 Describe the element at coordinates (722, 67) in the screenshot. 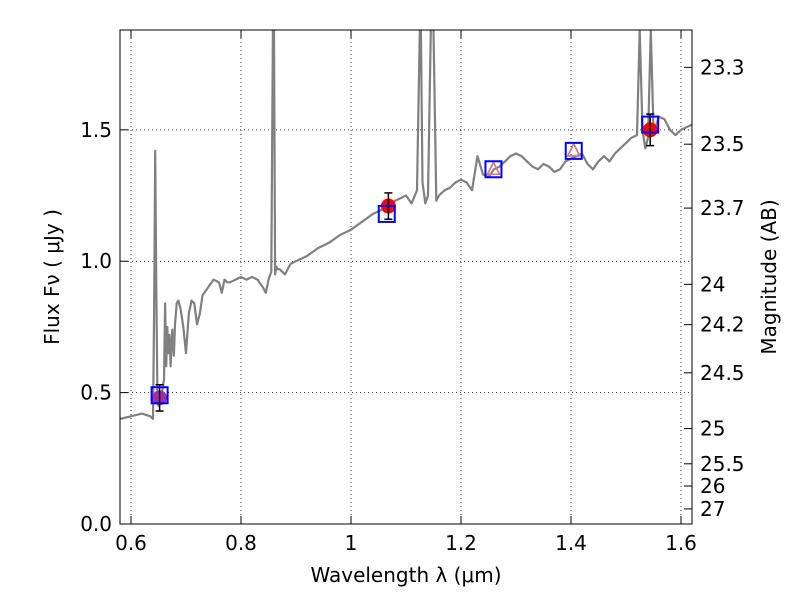

I see `mag-tick-label: 23.3` at that location.